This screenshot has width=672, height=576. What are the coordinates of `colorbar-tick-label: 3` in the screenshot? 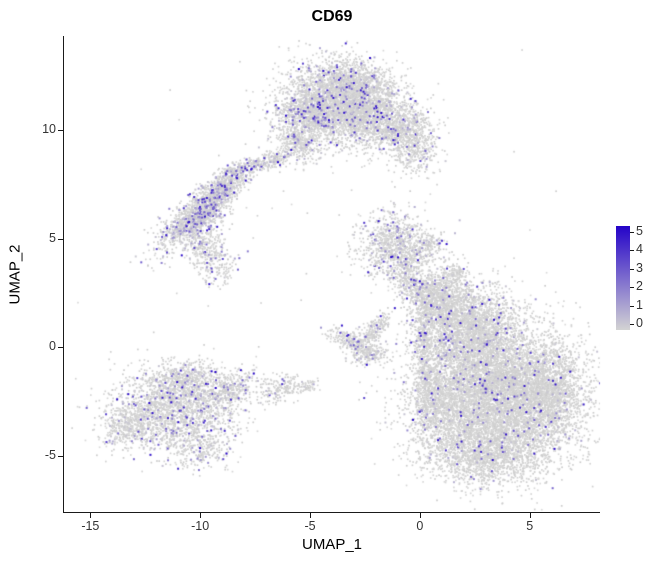 It's located at (639, 267).